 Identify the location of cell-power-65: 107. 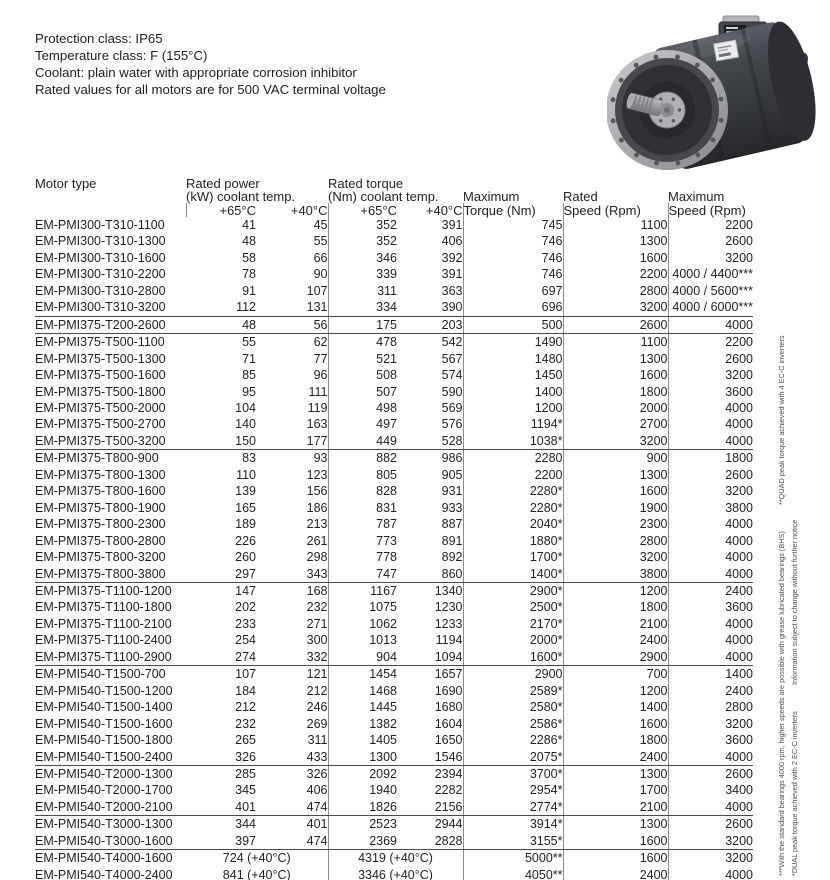
(245, 674).